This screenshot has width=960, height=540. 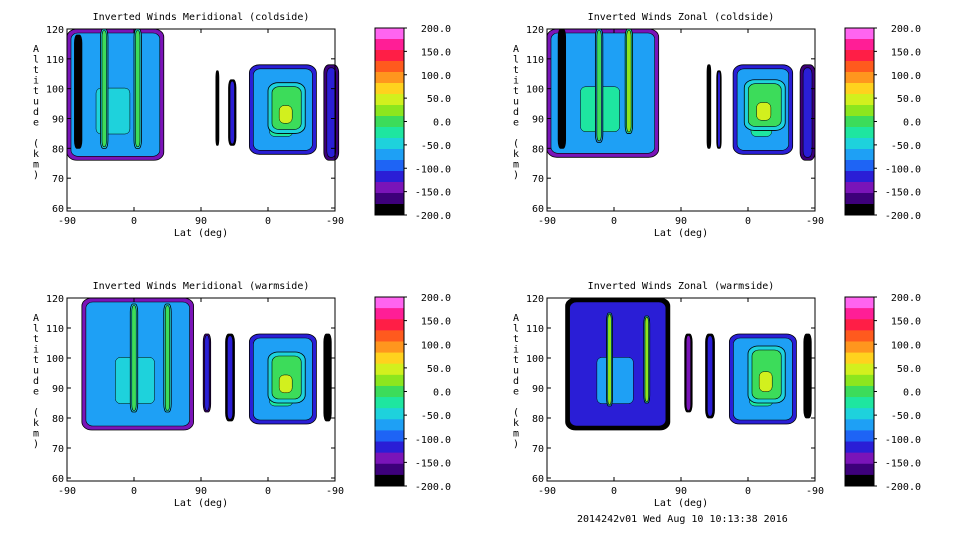 I want to click on x-axis-label: Lat (deg), so click(x=201, y=503).